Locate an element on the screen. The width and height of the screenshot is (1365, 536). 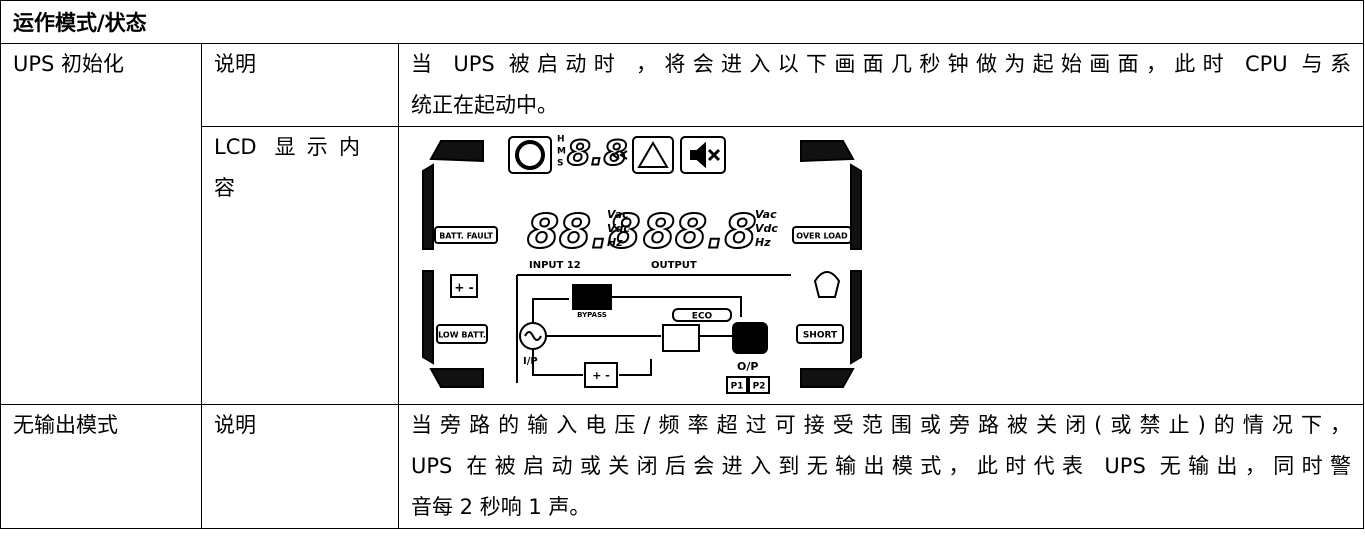
mode-name: UPS 初始化 is located at coordinates (101, 224).